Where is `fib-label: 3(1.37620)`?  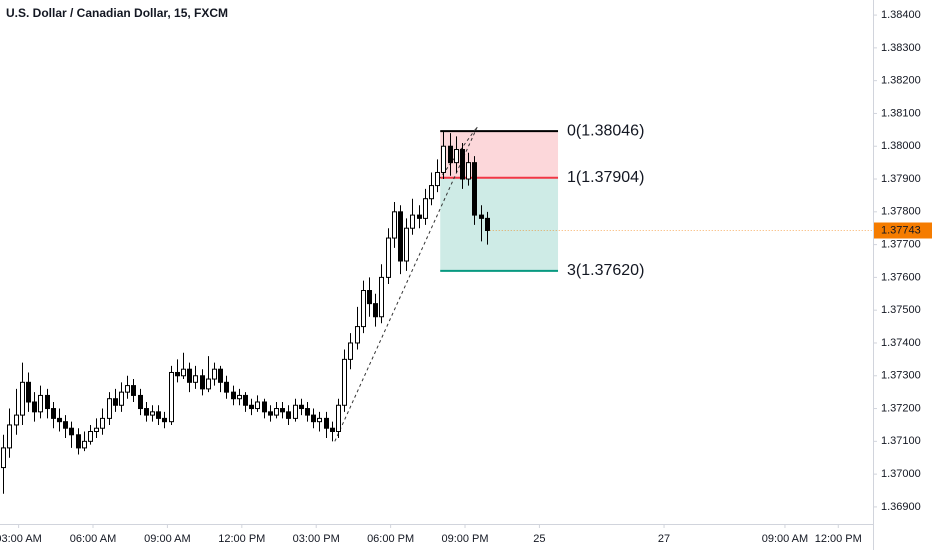 fib-label: 3(1.37620) is located at coordinates (605, 270).